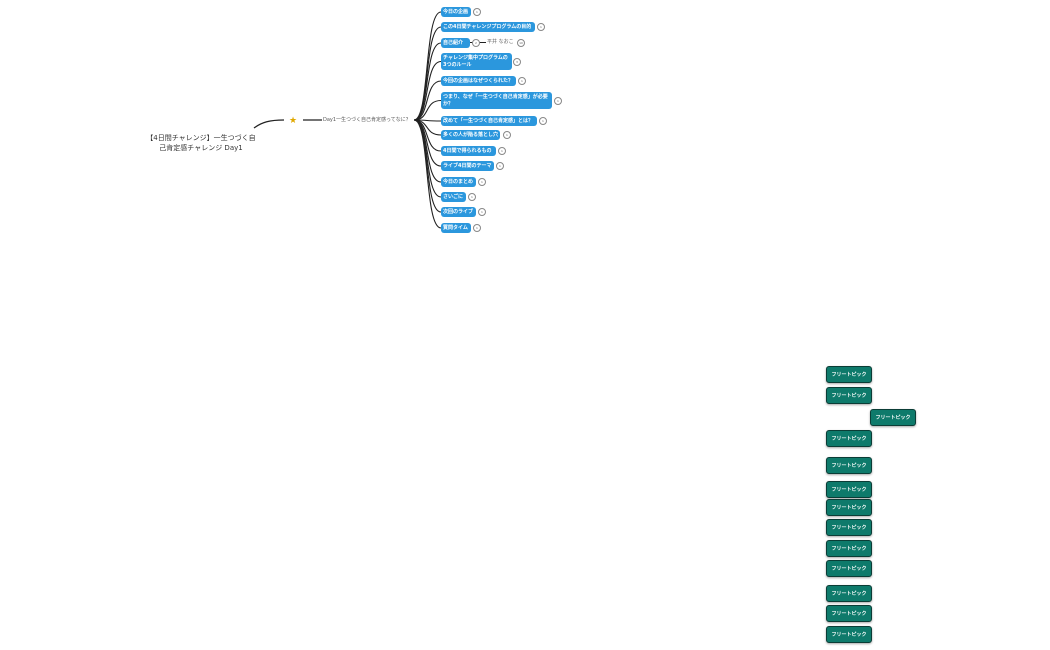 The width and height of the screenshot is (1050, 650). Describe the element at coordinates (478, 81) in the screenshot. I see `topic-why-created: 今回の企画はなぜつくられた？` at that location.